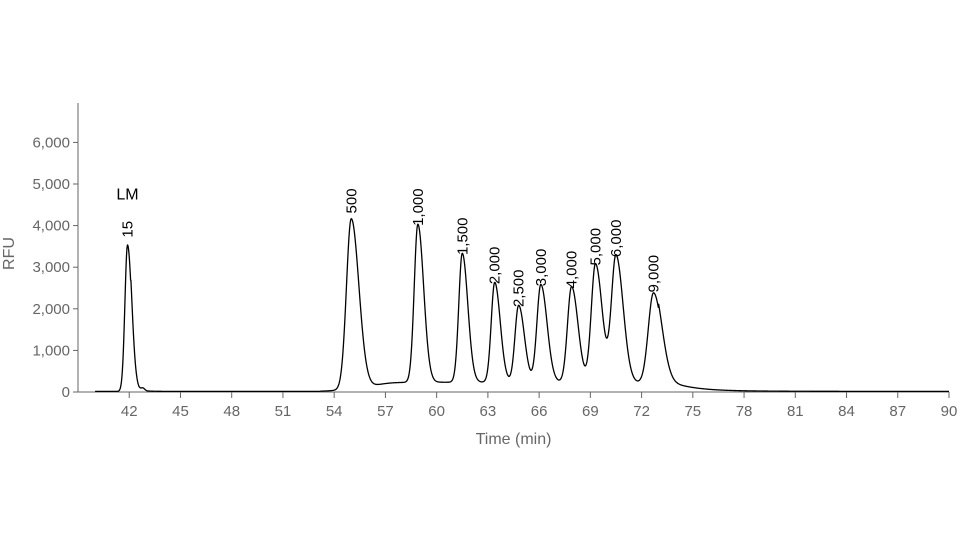  What do you see at coordinates (488, 411) in the screenshot?
I see `x-tick-label: 63` at bounding box center [488, 411].